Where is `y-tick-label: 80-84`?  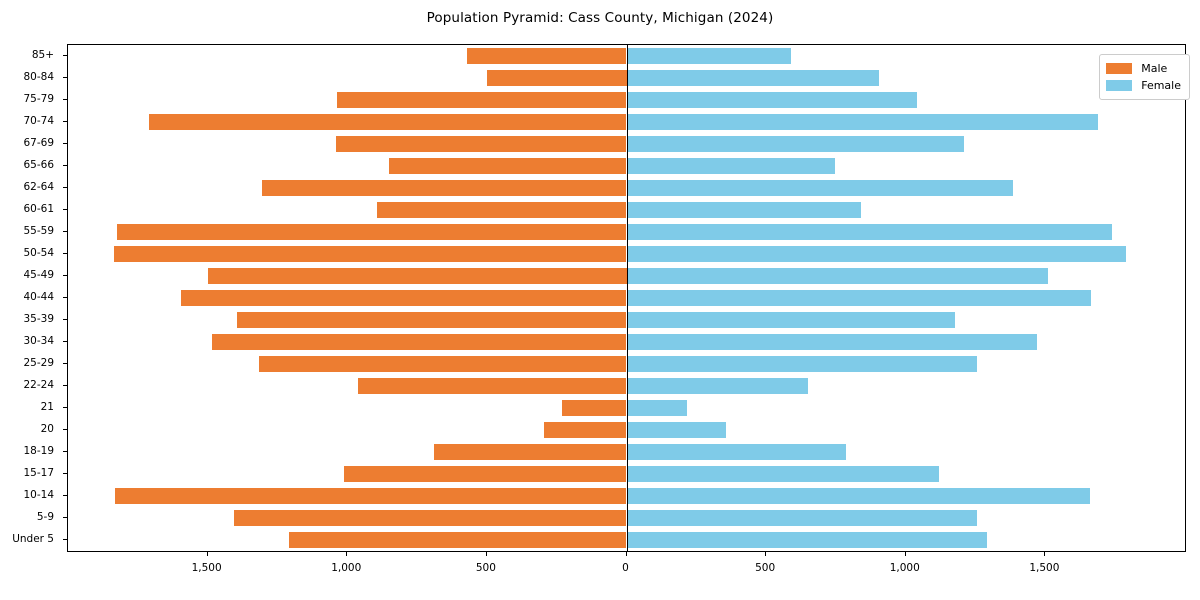
y-tick-label: 80-84 is located at coordinates (38, 77).